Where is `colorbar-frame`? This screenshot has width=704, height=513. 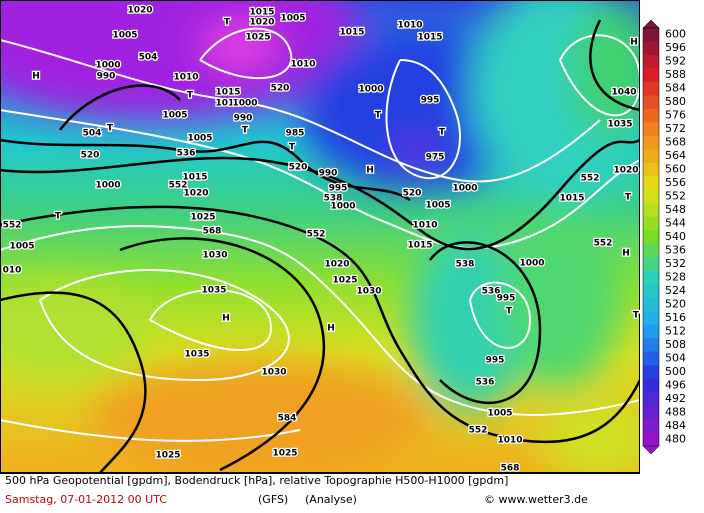 colorbar-frame is located at coordinates (651, 237).